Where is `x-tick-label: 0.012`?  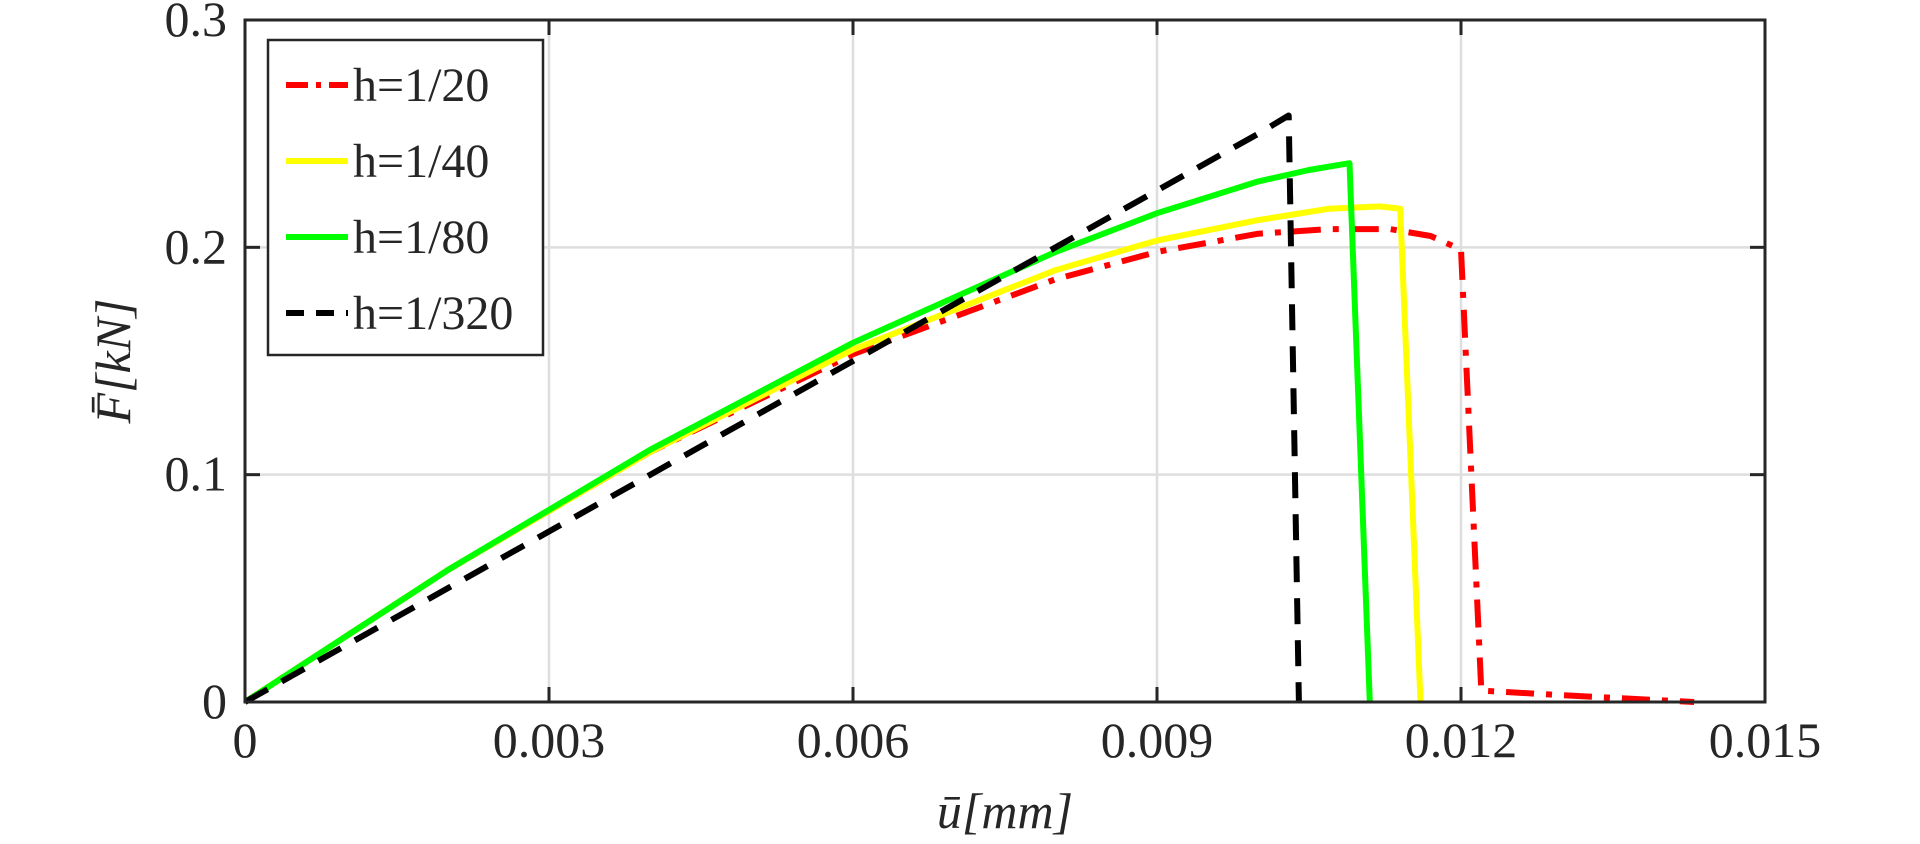
x-tick-label: 0.012 is located at coordinates (1461, 740).